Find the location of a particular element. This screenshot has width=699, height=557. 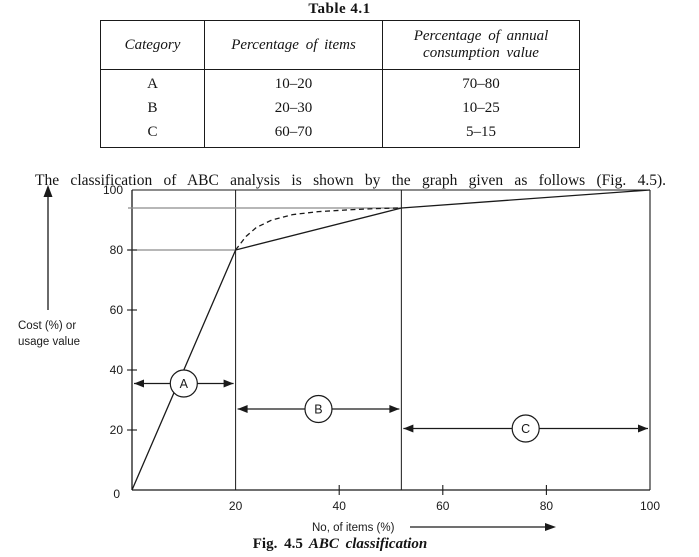

header-category: Category is located at coordinates (152, 45).